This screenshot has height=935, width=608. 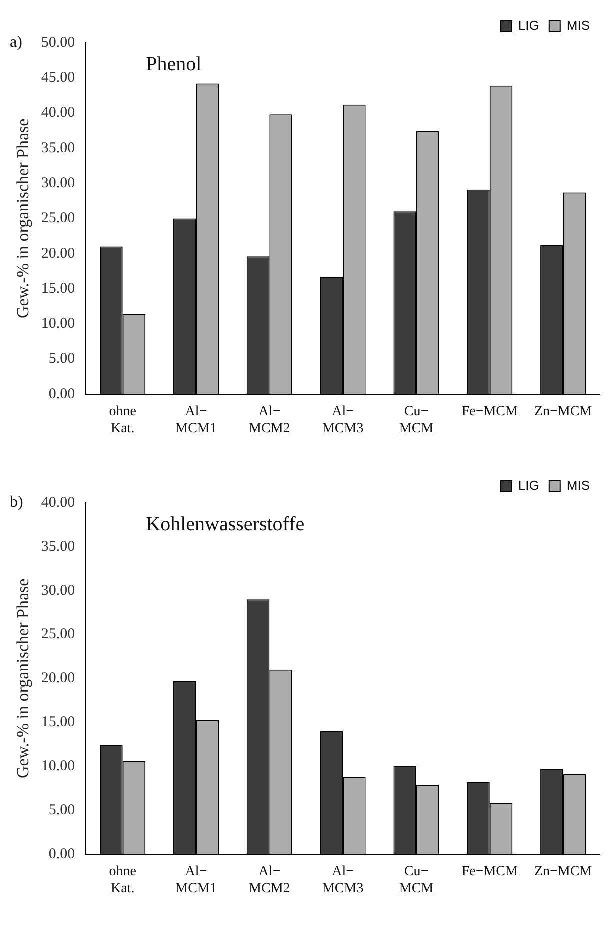 I want to click on text: b), so click(x=17, y=503).